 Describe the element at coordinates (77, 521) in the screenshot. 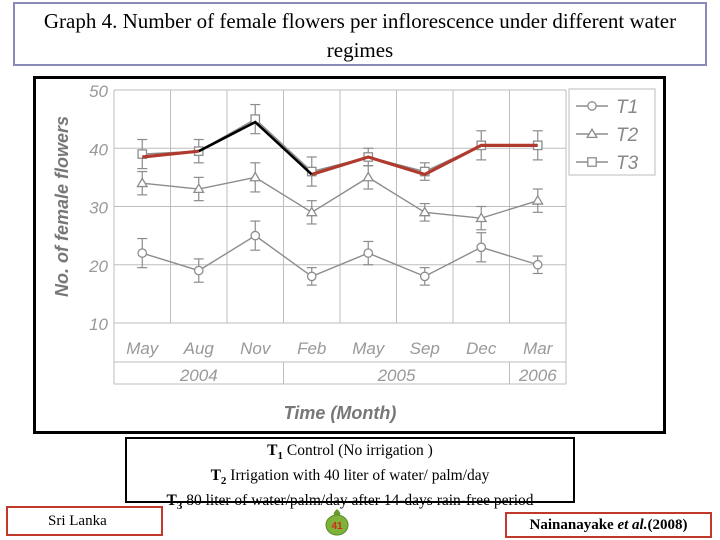

I see `footer-location-text: Sri Lanka` at that location.